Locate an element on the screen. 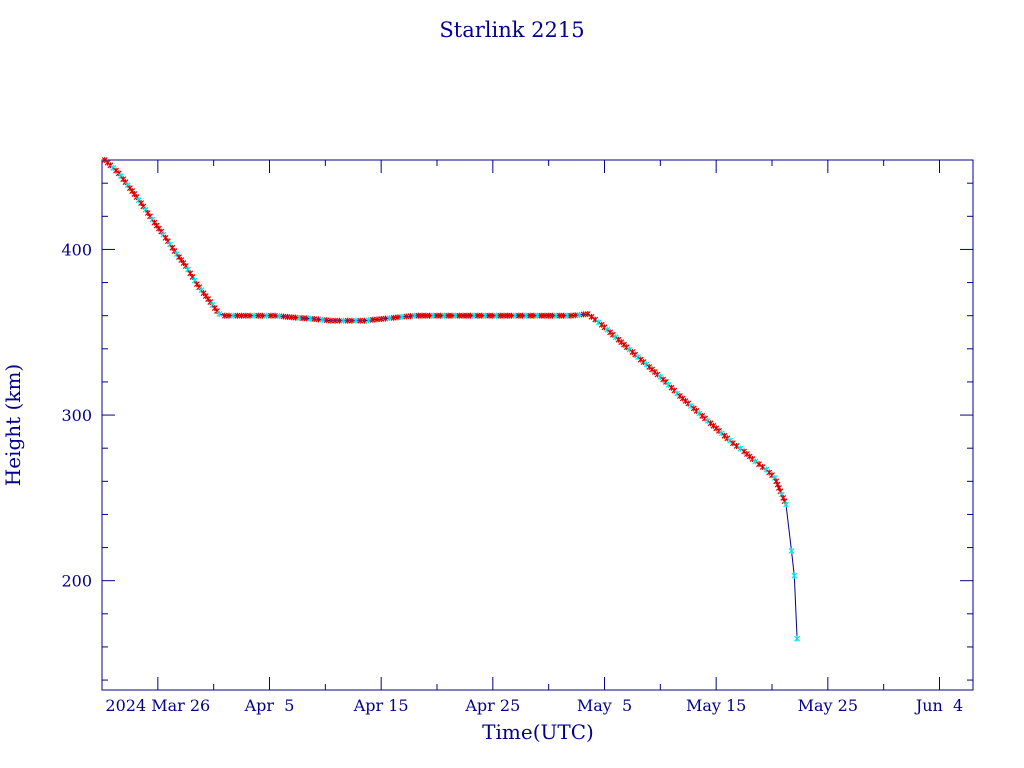 This screenshot has height=768, width=1024. x-tick-label: May 15 is located at coordinates (716, 705).